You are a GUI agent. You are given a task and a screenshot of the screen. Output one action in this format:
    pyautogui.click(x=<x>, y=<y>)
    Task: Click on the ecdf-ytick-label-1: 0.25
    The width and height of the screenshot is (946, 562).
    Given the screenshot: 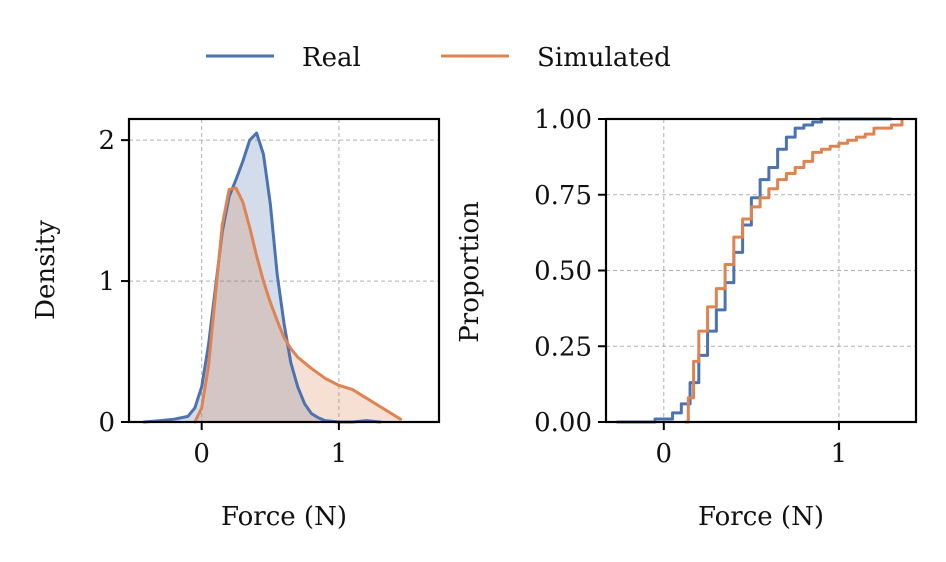 What is the action you would take?
    pyautogui.click(x=563, y=347)
    